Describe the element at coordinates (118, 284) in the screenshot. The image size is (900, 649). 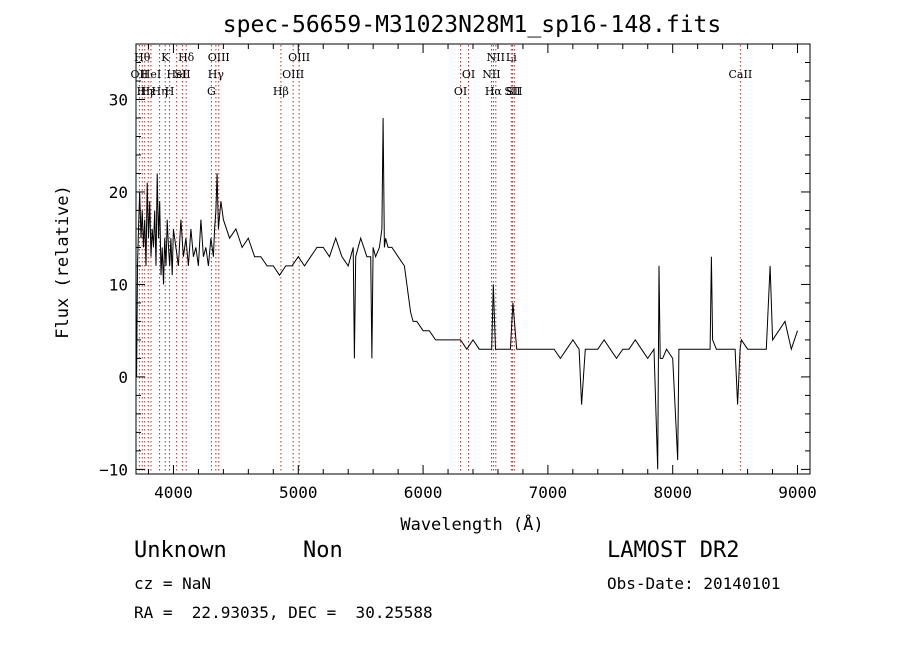
I see `y-tick-label: 10` at that location.